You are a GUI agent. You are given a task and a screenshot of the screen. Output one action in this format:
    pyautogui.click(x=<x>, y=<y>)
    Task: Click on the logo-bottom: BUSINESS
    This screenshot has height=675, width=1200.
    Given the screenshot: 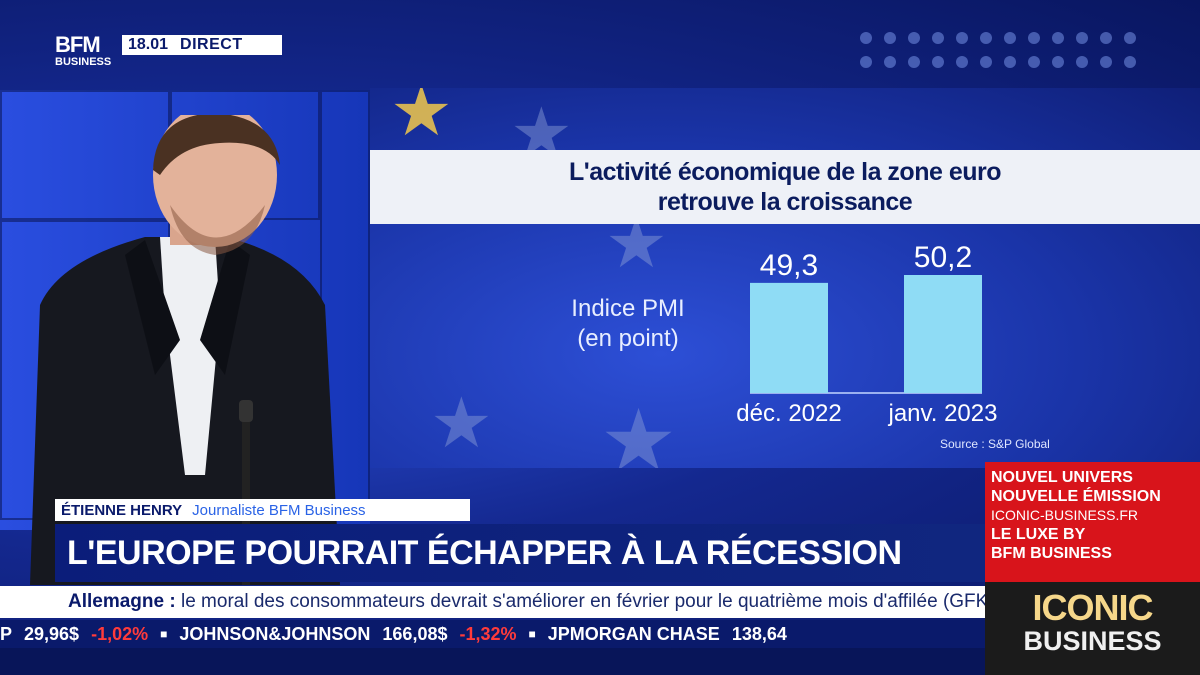 What is the action you would take?
    pyautogui.click(x=83, y=62)
    